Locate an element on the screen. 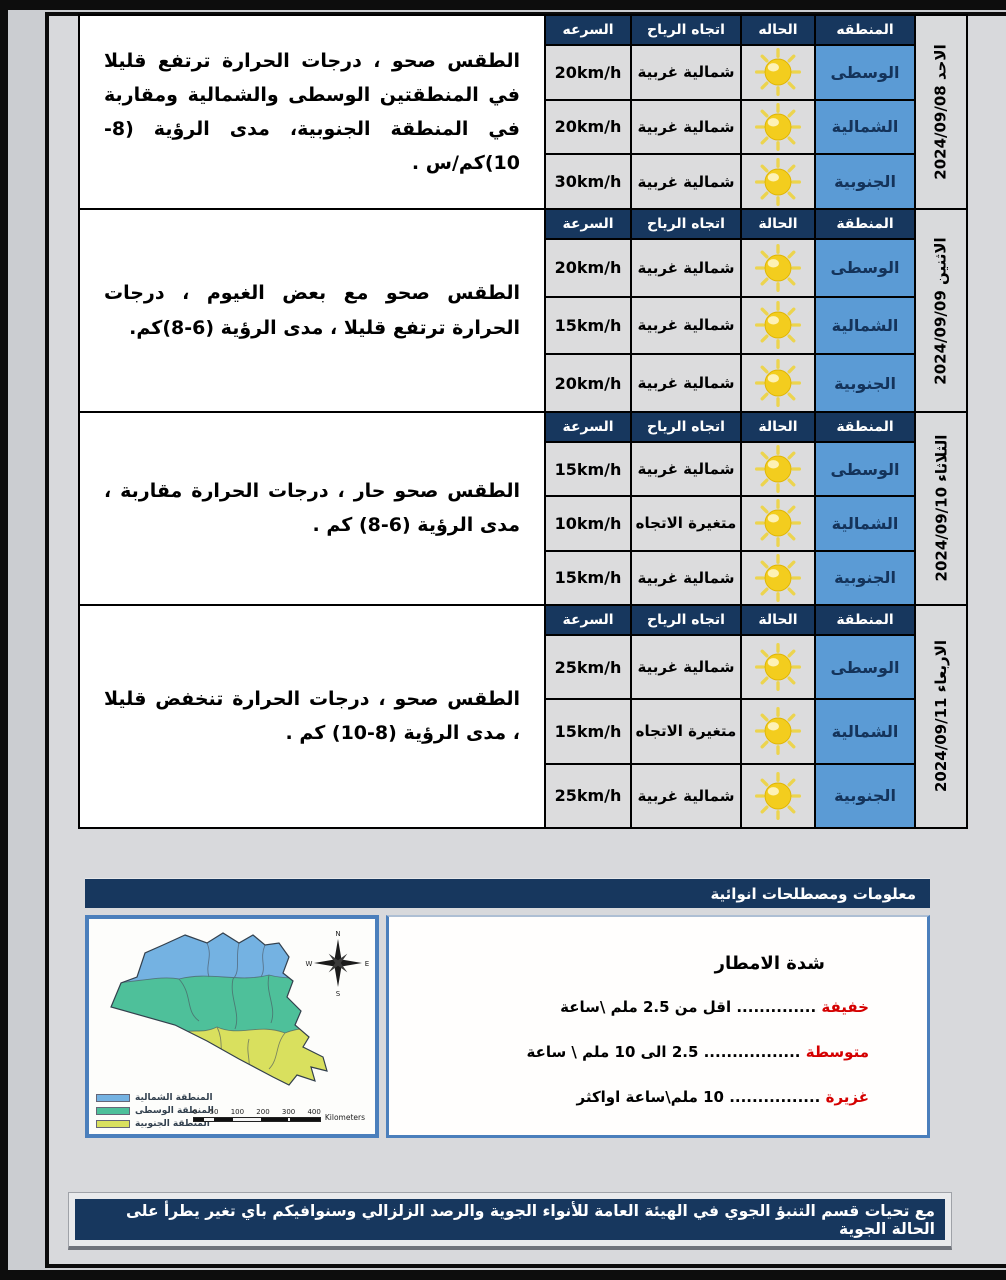 The width and height of the screenshot is (1006, 1280). wind-cell: متغيرة الاتجاه is located at coordinates (686, 523).